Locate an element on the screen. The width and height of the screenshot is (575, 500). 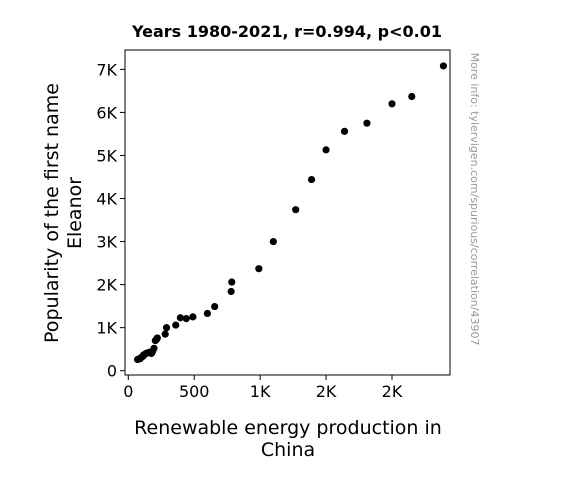
y-tick-label: 0 is located at coordinates (112, 371).